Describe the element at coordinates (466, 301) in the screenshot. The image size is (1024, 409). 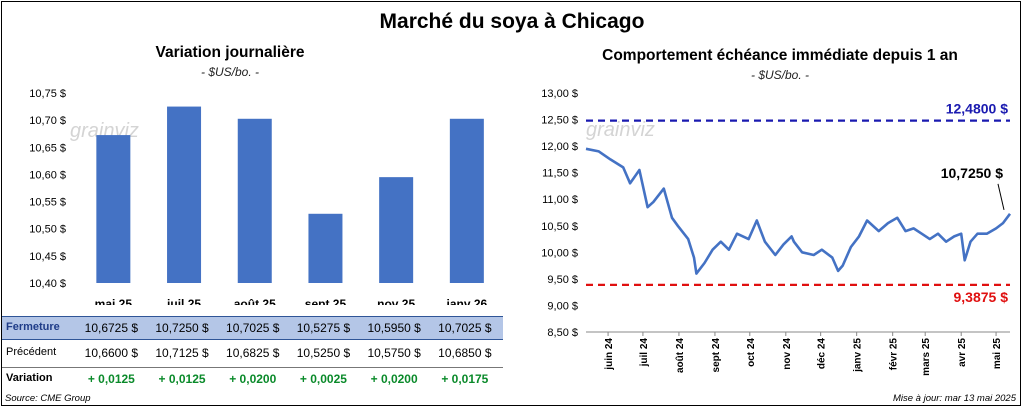
I see `bar-category-label: janv 26` at that location.